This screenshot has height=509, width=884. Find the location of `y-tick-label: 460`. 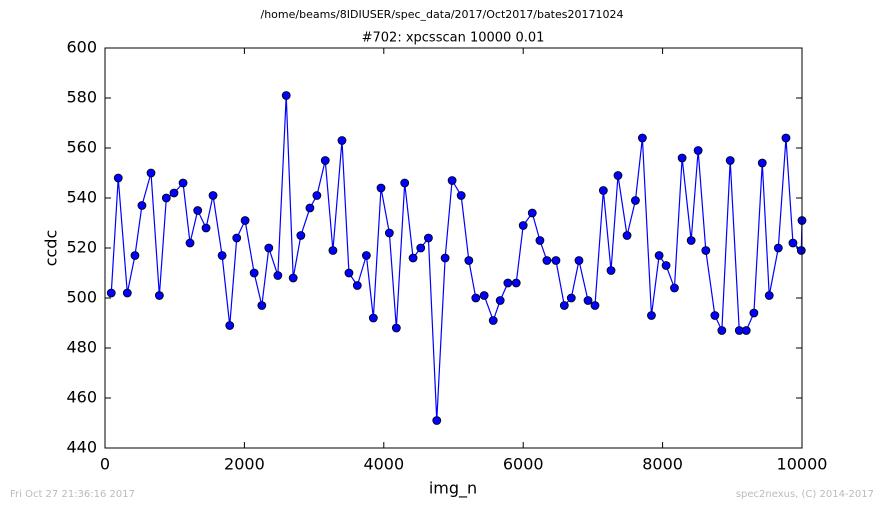

y-tick-label: 460 is located at coordinates (81, 397).